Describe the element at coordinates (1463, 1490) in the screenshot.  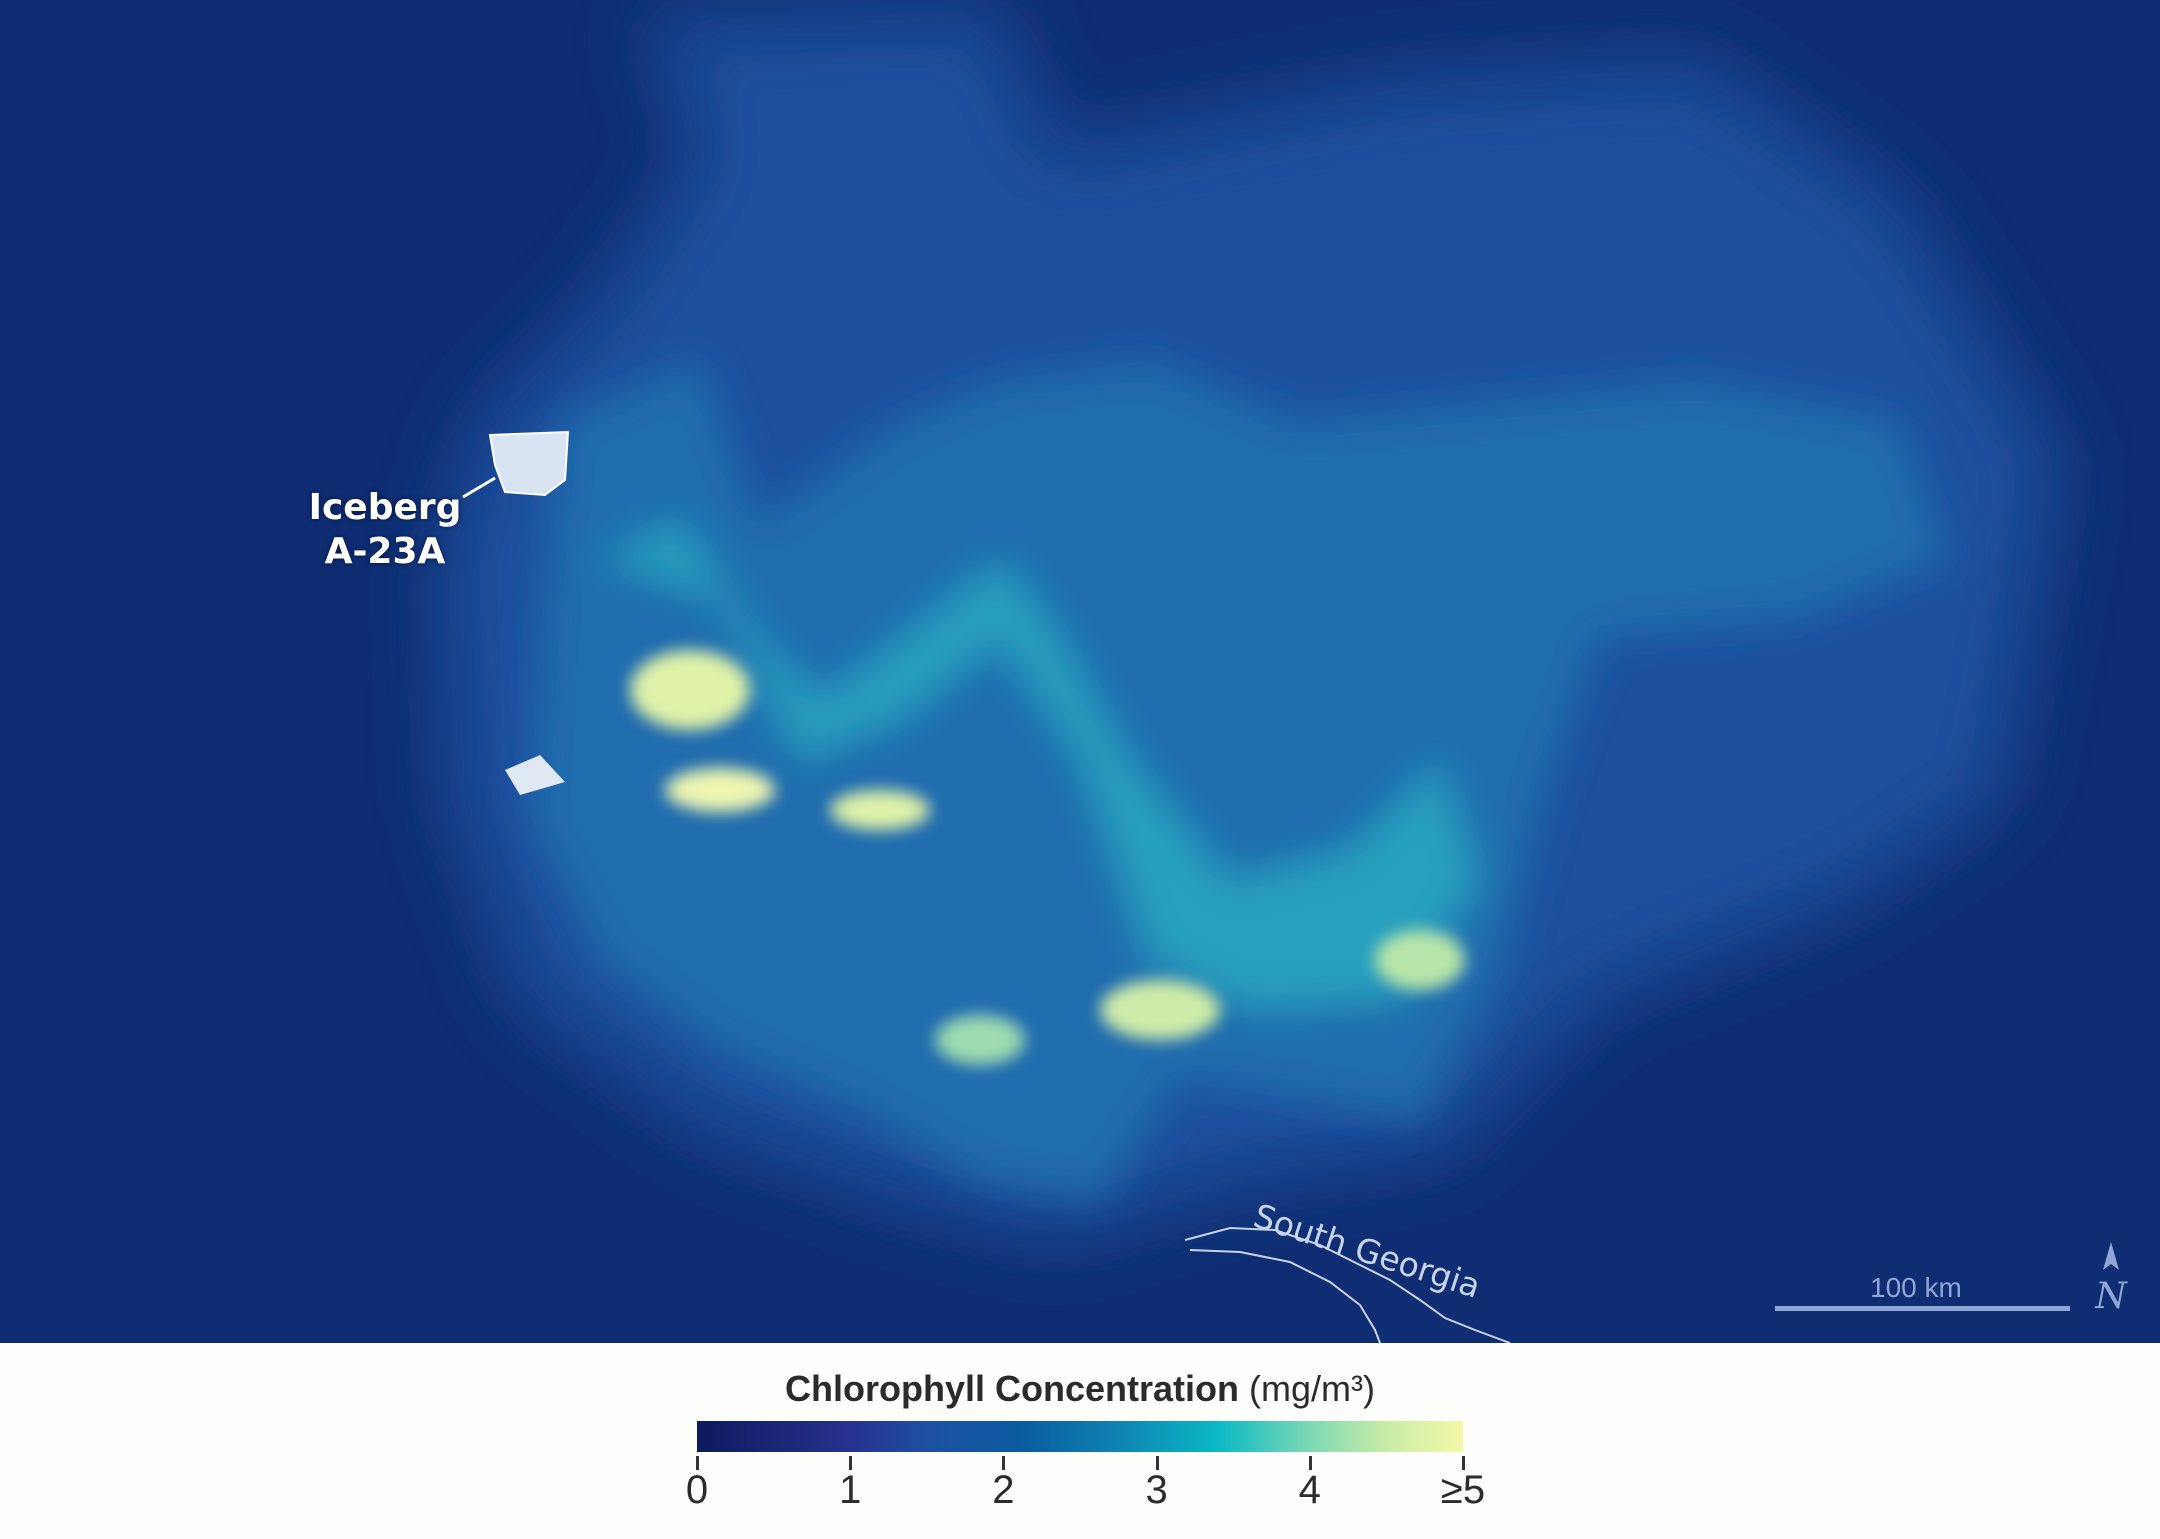
I see `colorbar-tick-label: ≥5` at that location.